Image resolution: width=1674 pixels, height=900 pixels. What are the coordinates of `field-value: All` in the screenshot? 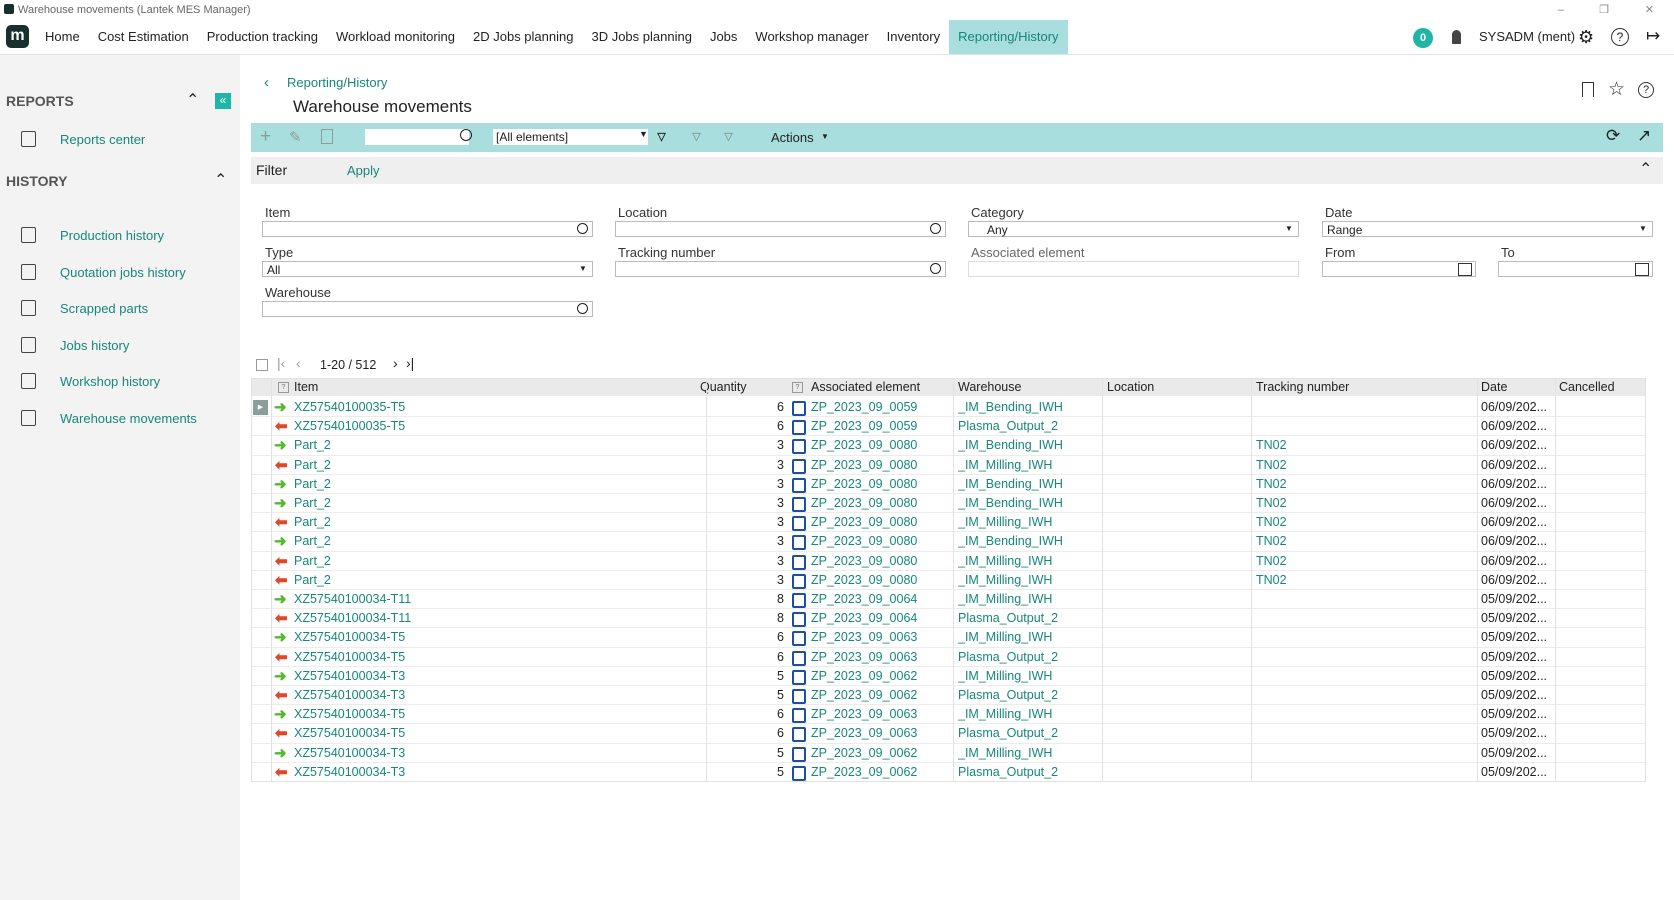 It's located at (429, 270).